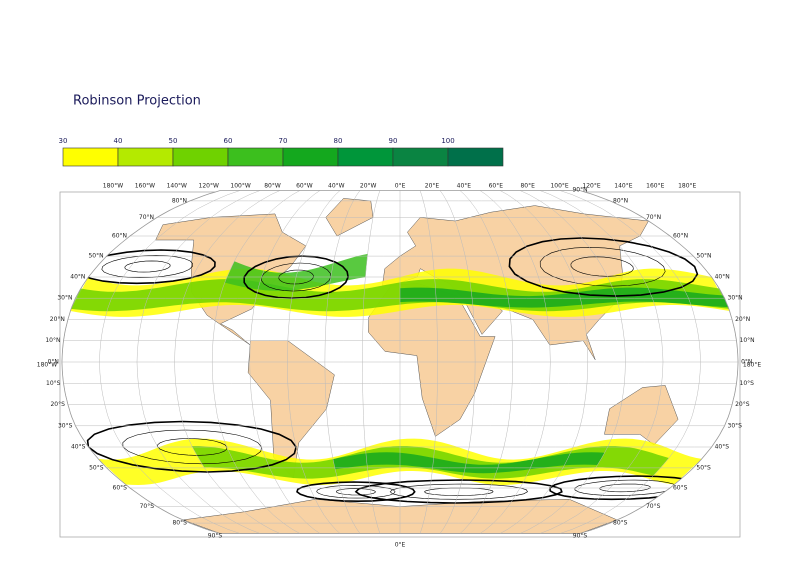 Image resolution: width=800 pixels, height=566 pixels. I want to click on lon-label: 20°E, so click(432, 186).